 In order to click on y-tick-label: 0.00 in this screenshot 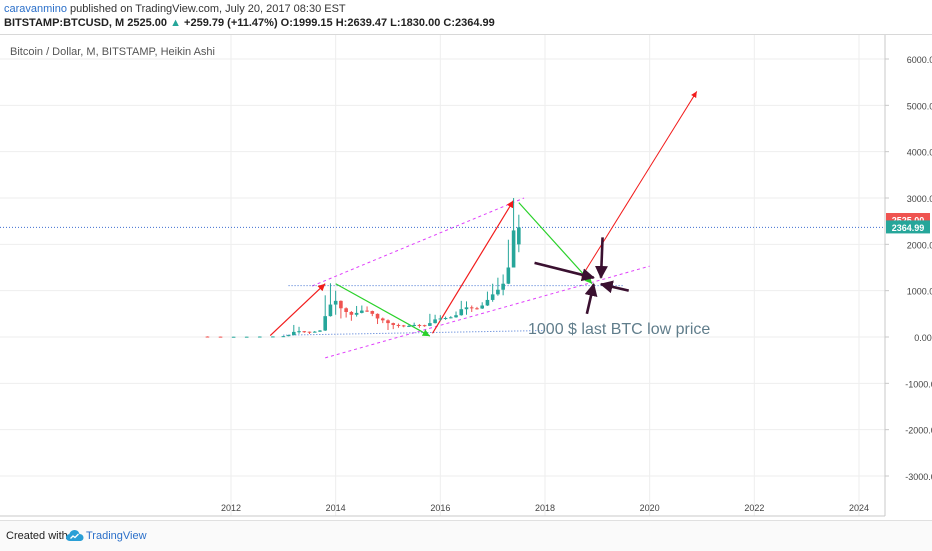, I will do `click(923, 338)`.